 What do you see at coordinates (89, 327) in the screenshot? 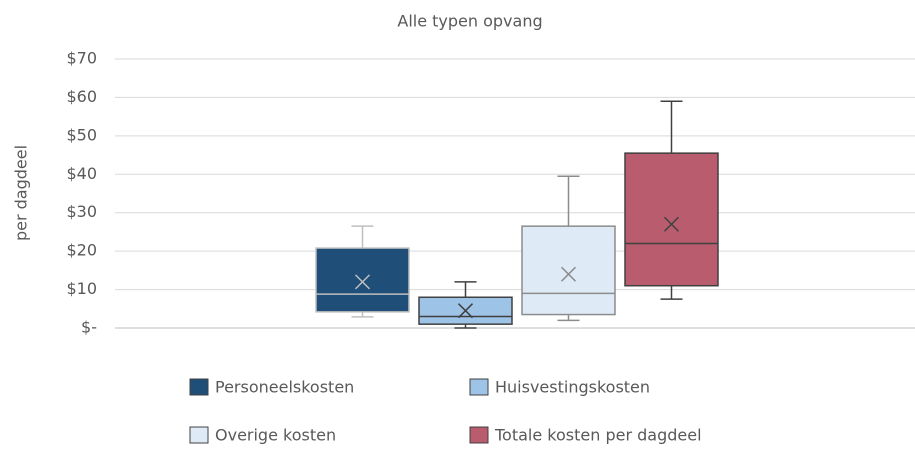
I see `y-tick-label: $-` at bounding box center [89, 327].